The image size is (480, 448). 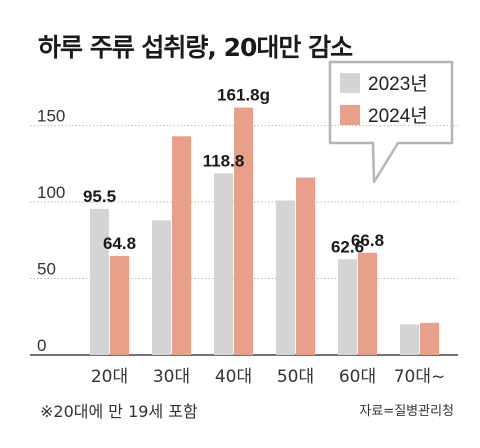 What do you see at coordinates (350, 115) in the screenshot?
I see `legend-swatch-2024` at bounding box center [350, 115].